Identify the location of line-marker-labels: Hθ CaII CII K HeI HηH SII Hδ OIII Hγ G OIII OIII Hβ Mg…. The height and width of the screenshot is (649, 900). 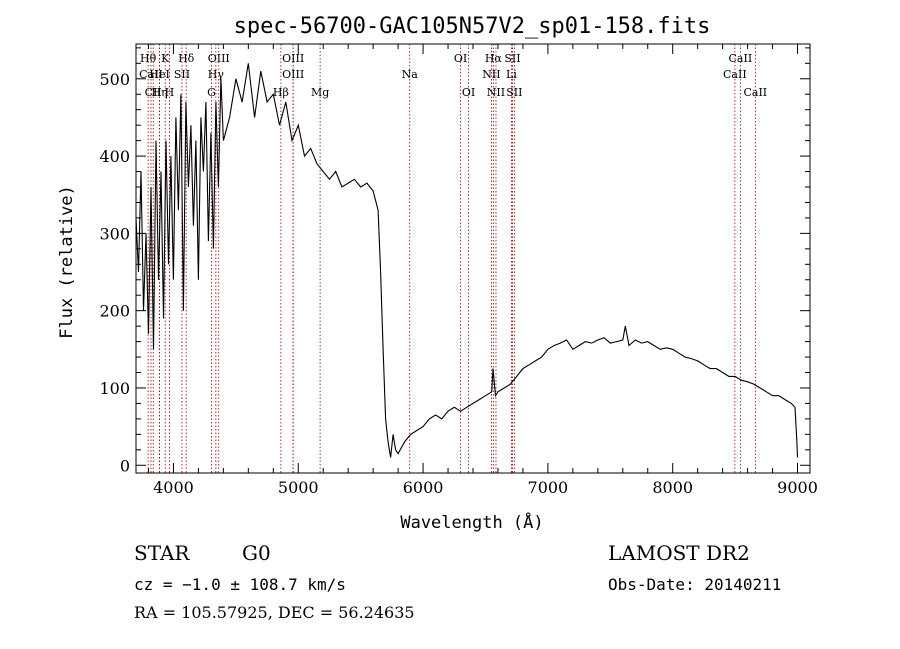
(453, 75).